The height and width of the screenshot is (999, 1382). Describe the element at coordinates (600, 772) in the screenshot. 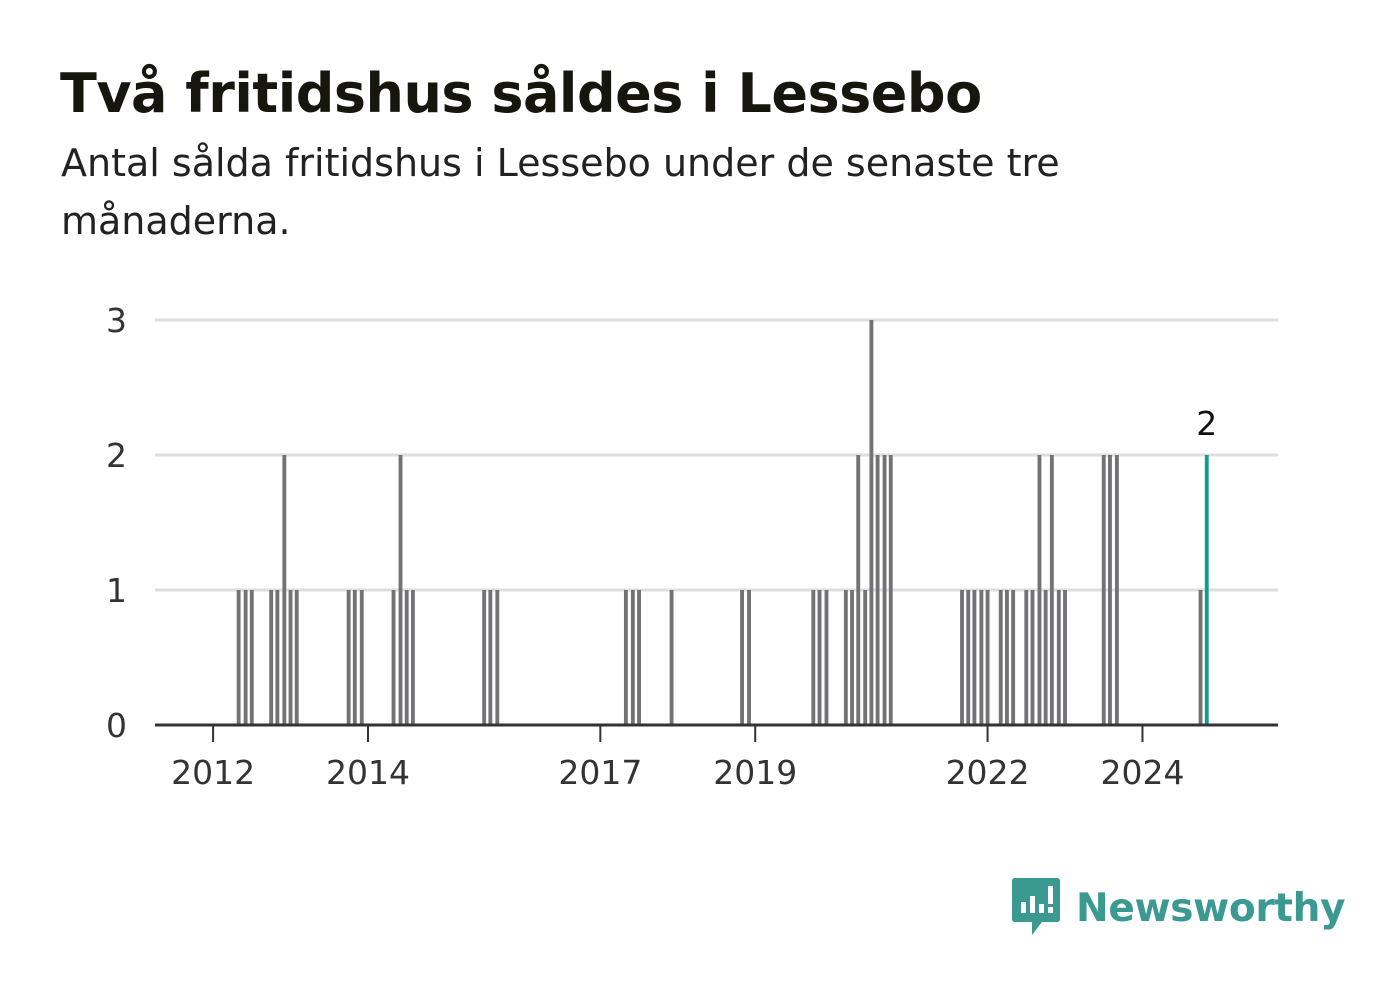

I see `x-tick-label: 2017` at that location.